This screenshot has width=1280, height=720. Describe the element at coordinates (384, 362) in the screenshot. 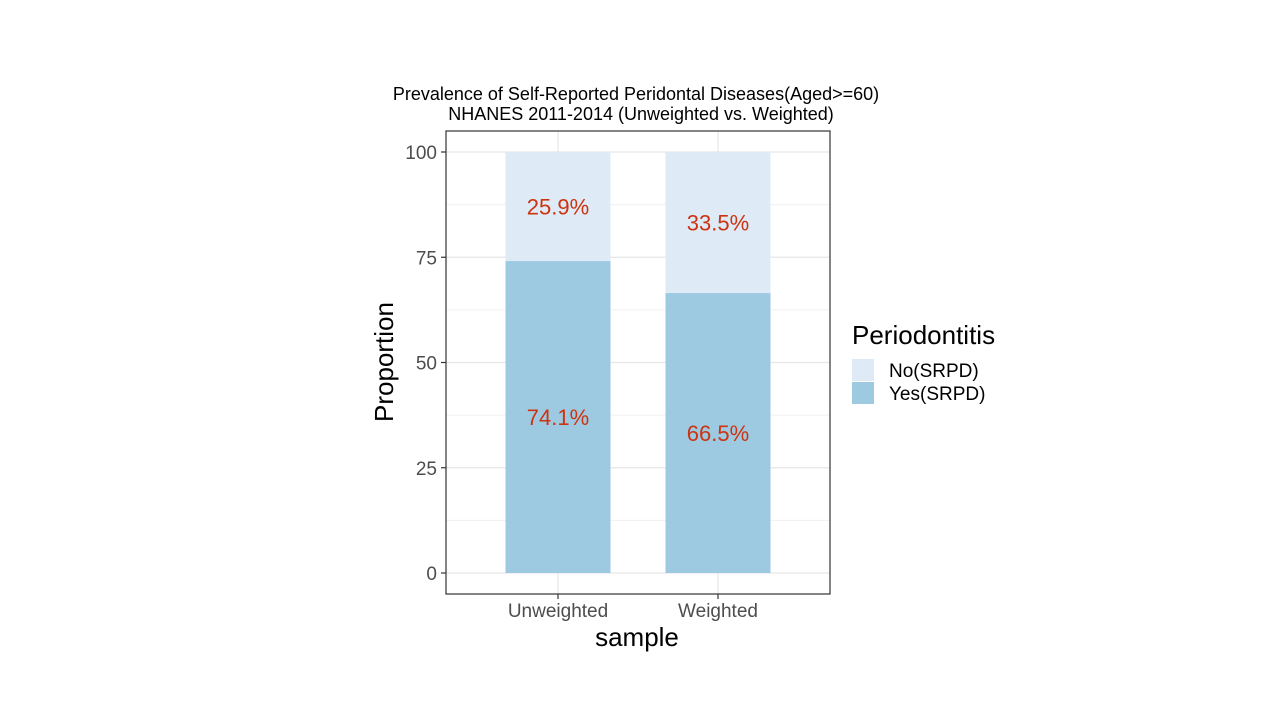

I see `y-axis-label: Proportion` at that location.